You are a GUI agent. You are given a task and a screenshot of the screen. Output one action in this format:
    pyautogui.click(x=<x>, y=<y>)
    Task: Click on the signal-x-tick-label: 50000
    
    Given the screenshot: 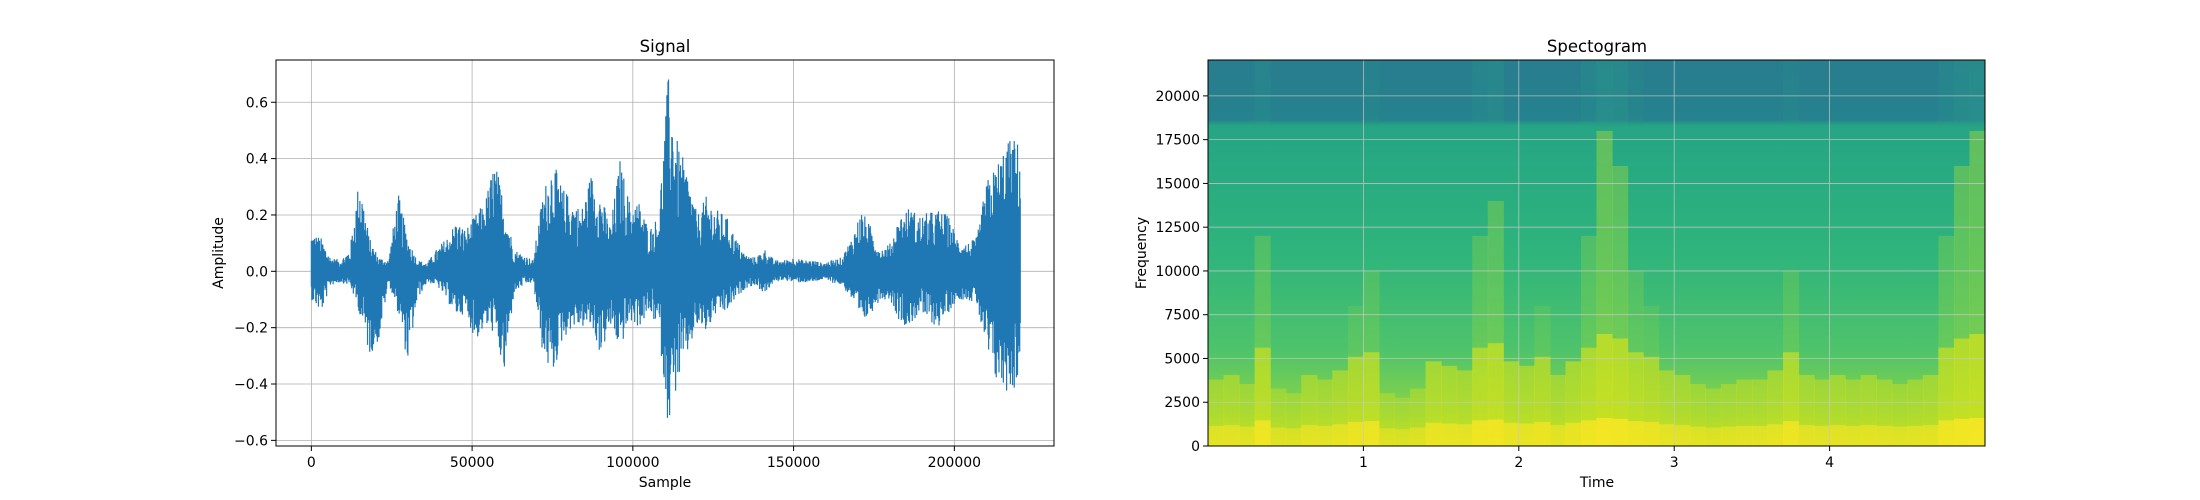 What is the action you would take?
    pyautogui.click(x=472, y=463)
    